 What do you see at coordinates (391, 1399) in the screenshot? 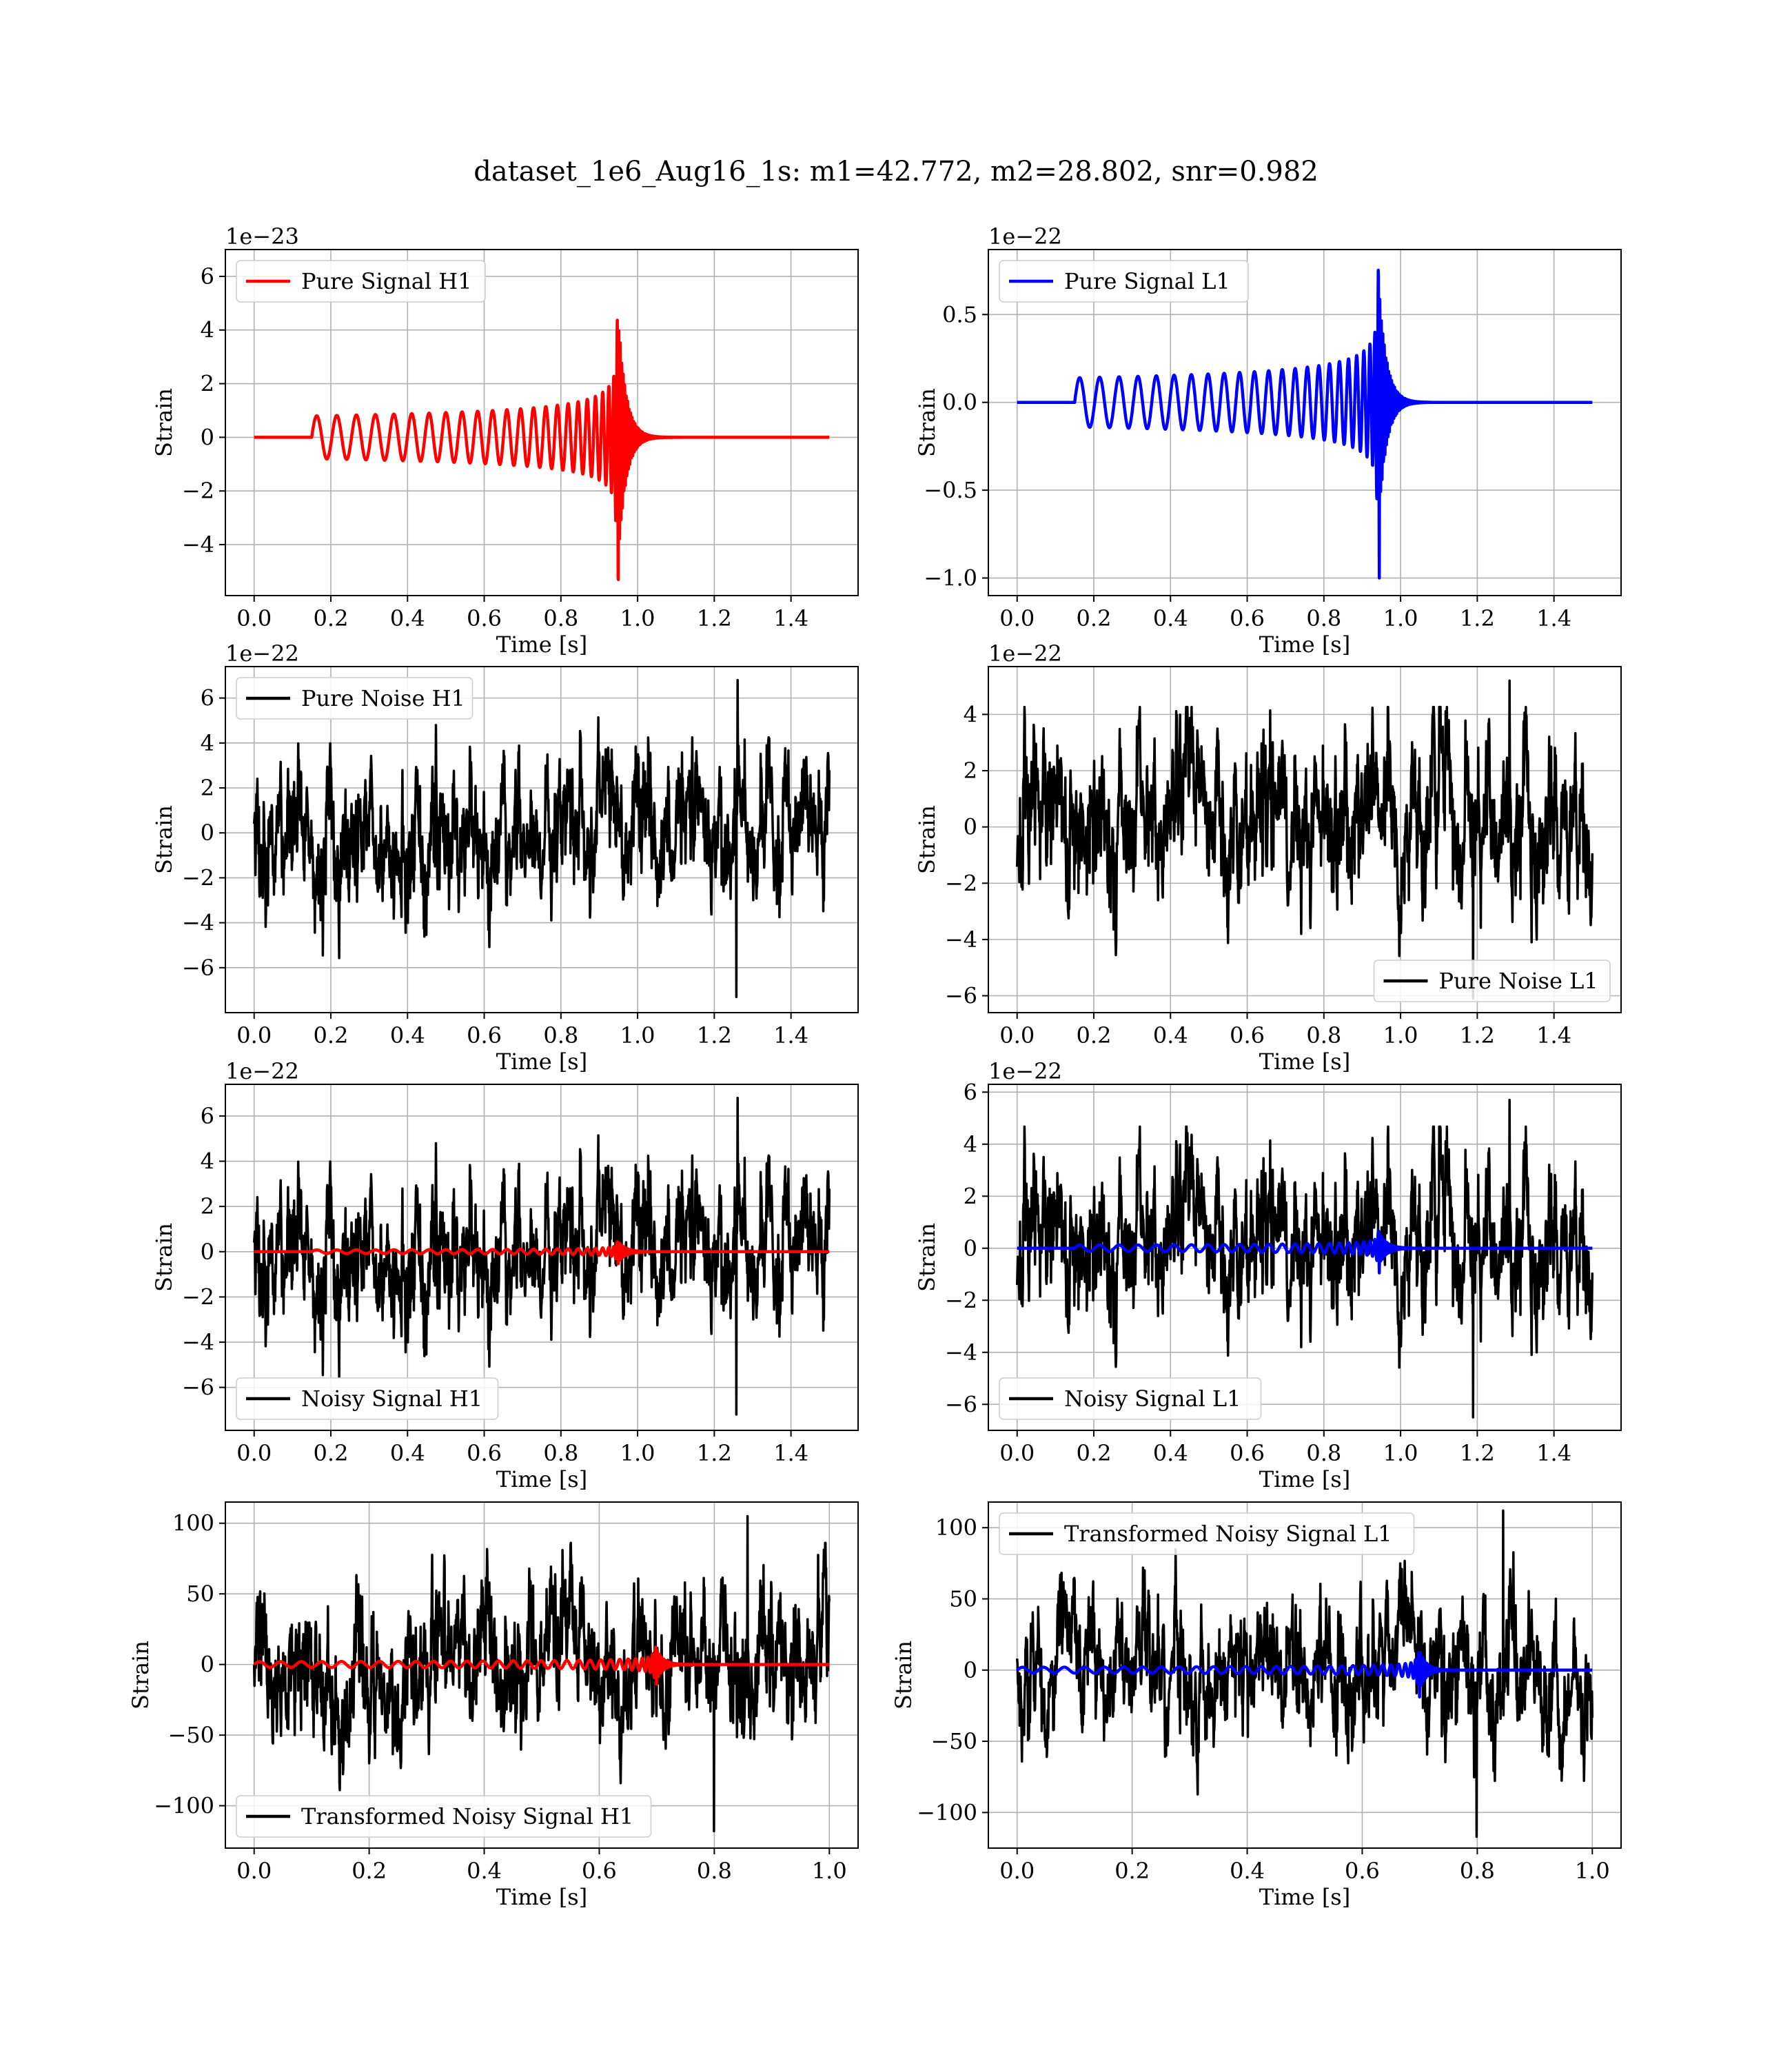
I see `legend-label: Noisy Signal H1` at bounding box center [391, 1399].